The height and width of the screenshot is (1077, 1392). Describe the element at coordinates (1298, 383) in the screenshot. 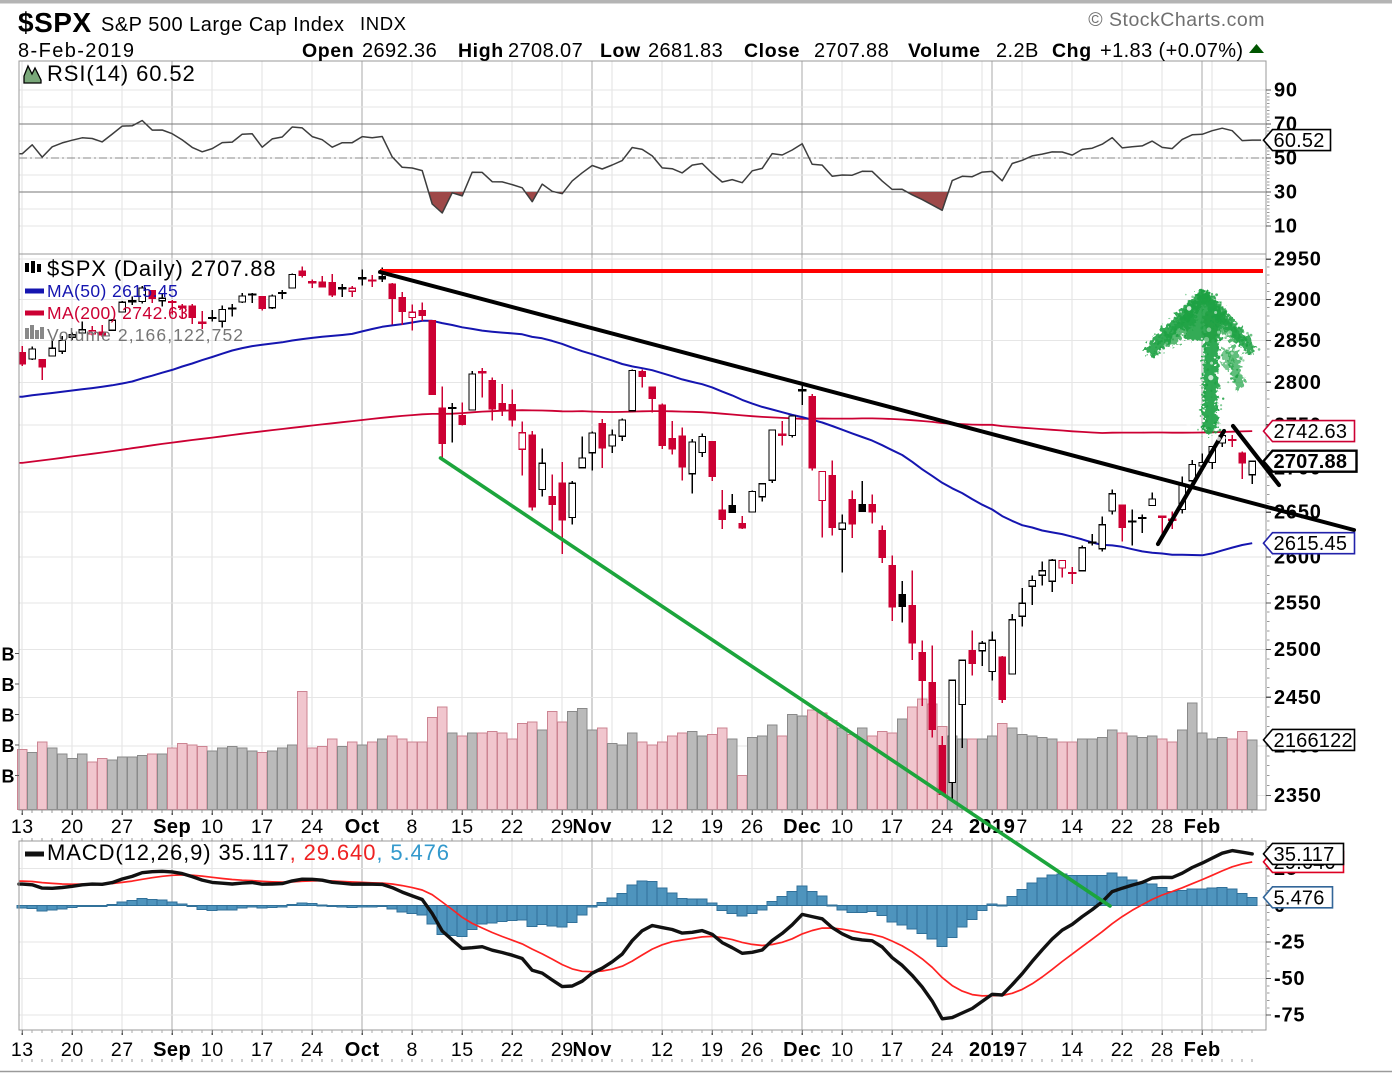

I see `svg-text: 2800` at that location.